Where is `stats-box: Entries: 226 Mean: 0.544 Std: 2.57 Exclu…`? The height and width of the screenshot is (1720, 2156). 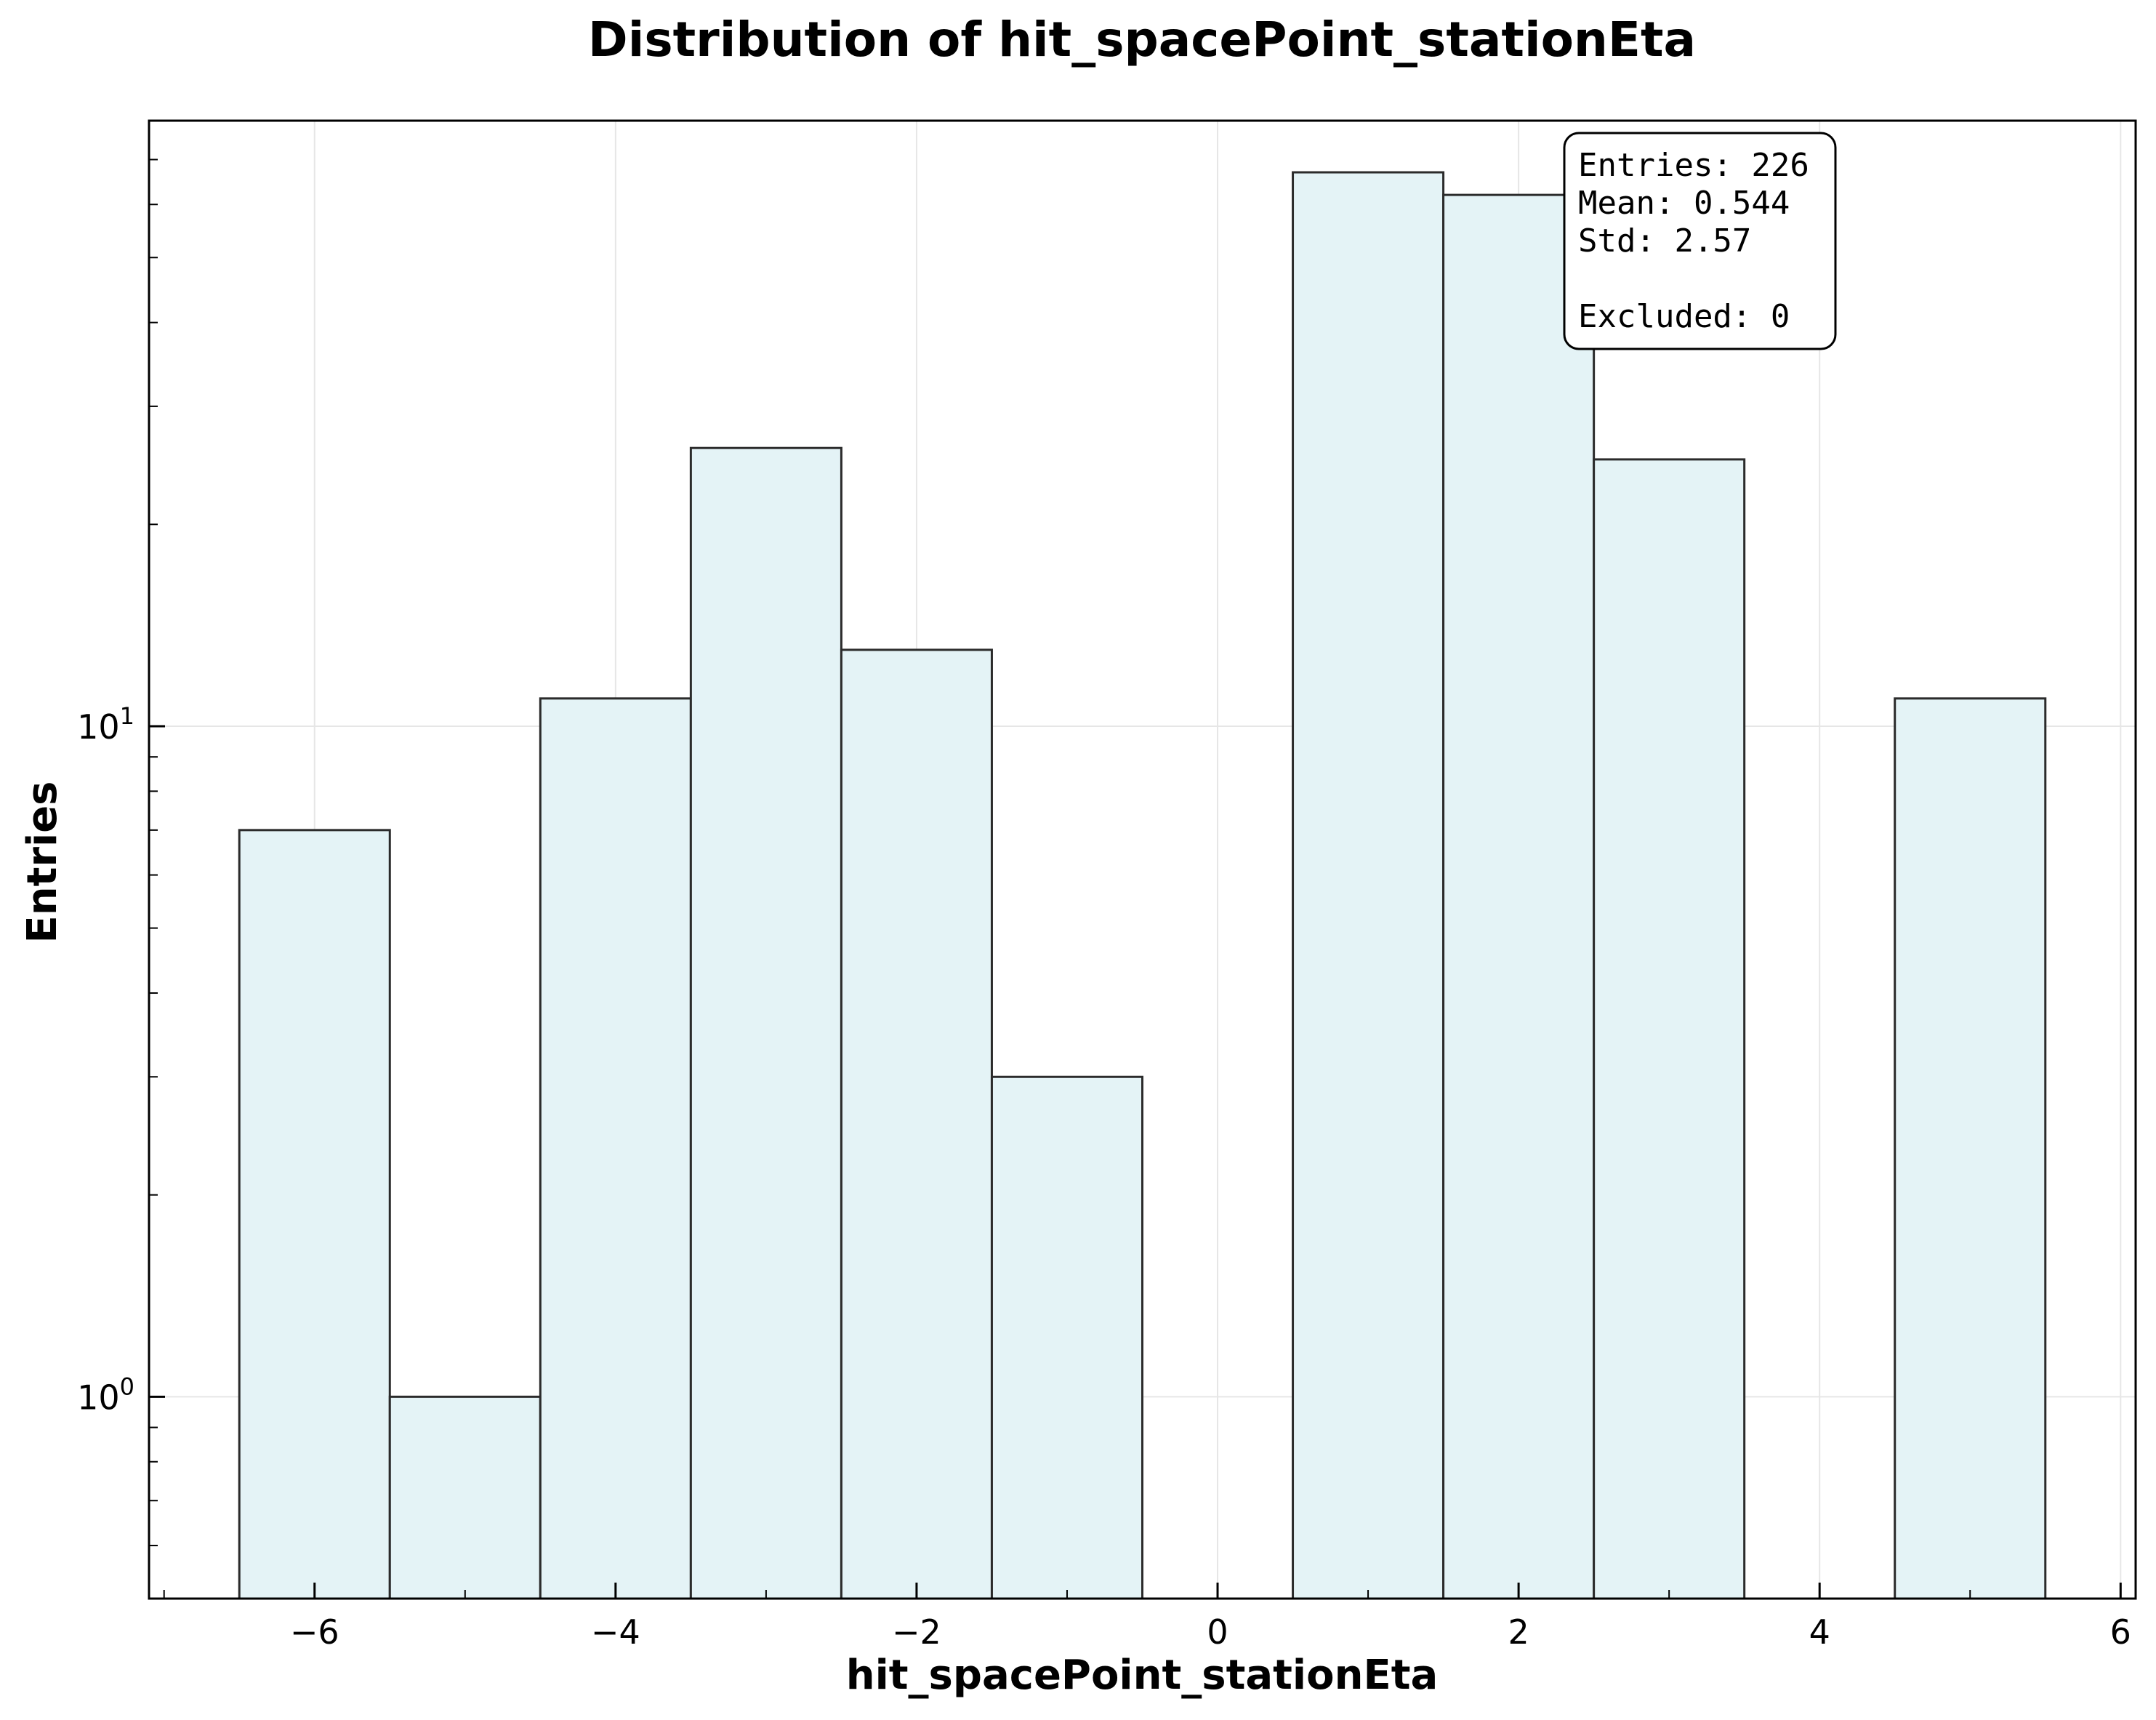 stats-box: Entries: 226 Mean: 0.544 Std: 2.57 Exclu… is located at coordinates (1700, 241).